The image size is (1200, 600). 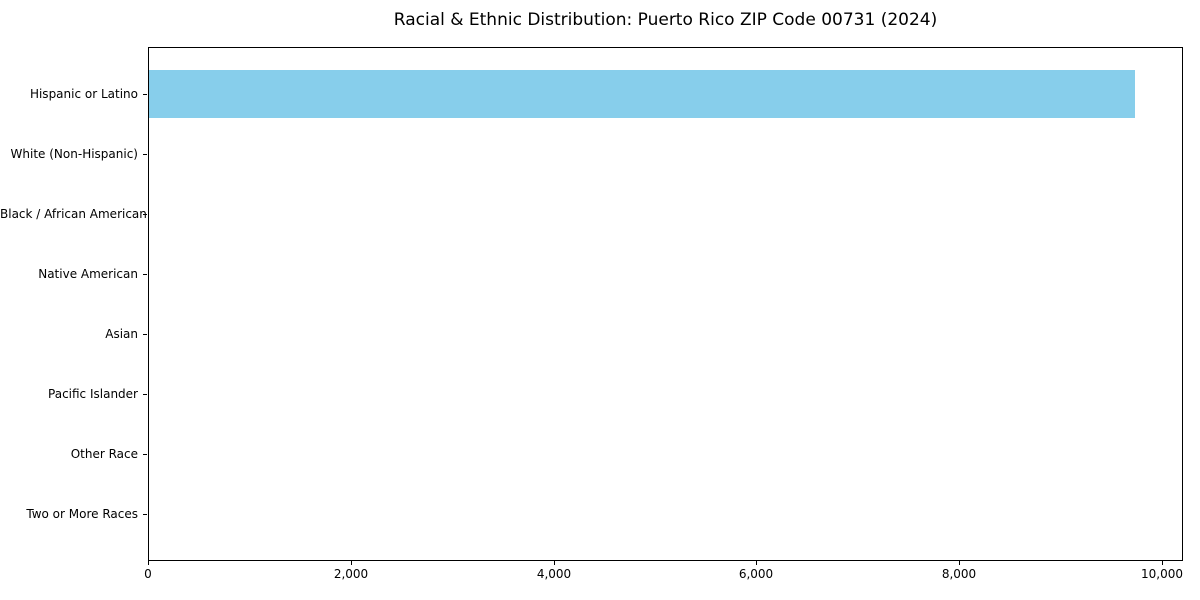 What do you see at coordinates (74, 154) in the screenshot?
I see `y-tick-label: White (Non-Hispanic)` at bounding box center [74, 154].